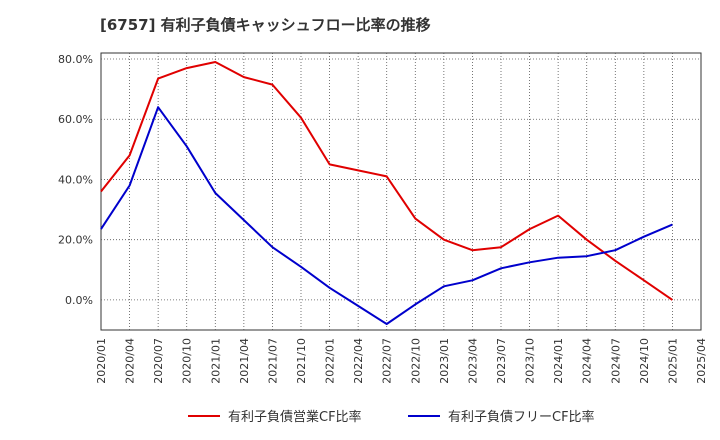  What do you see at coordinates (672, 361) in the screenshot?
I see `x-tick-label: 2025/01` at bounding box center [672, 361].